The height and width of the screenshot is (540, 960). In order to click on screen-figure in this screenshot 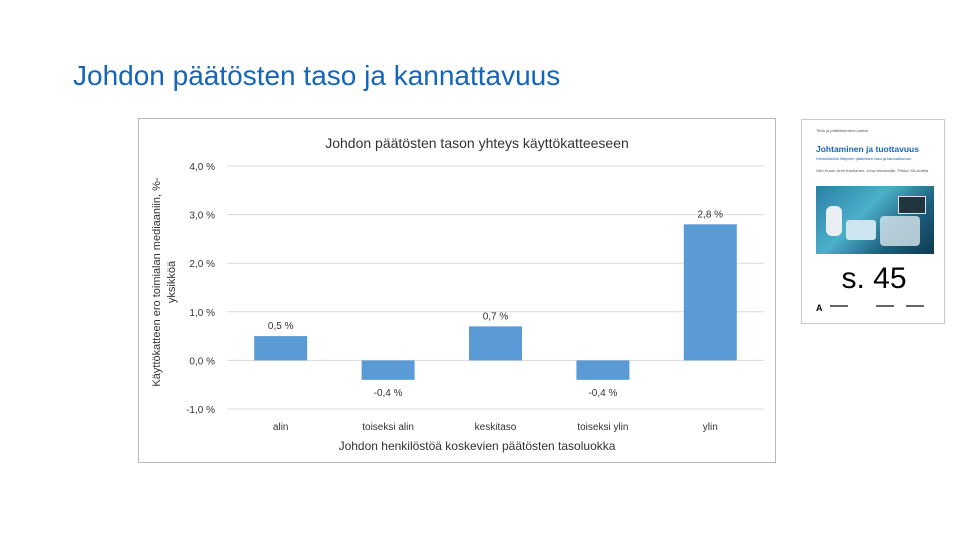, I will do `click(912, 205)`.